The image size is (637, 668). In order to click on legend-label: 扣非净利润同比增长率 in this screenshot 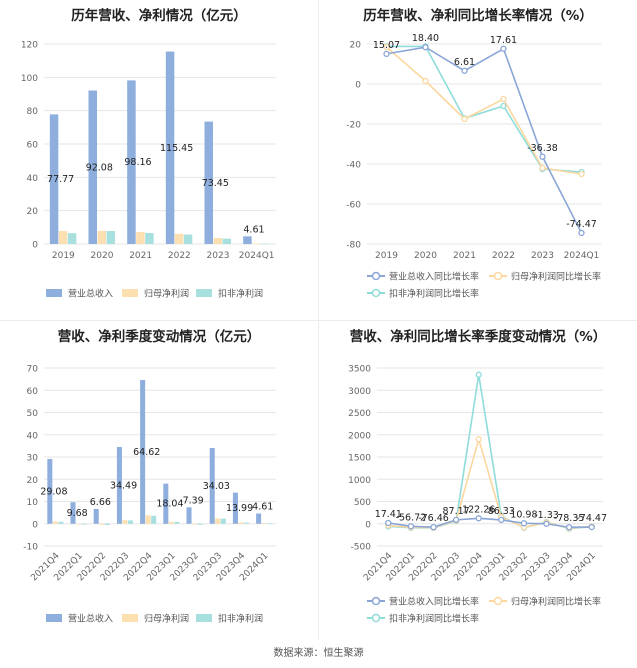, I will do `click(434, 619)`.